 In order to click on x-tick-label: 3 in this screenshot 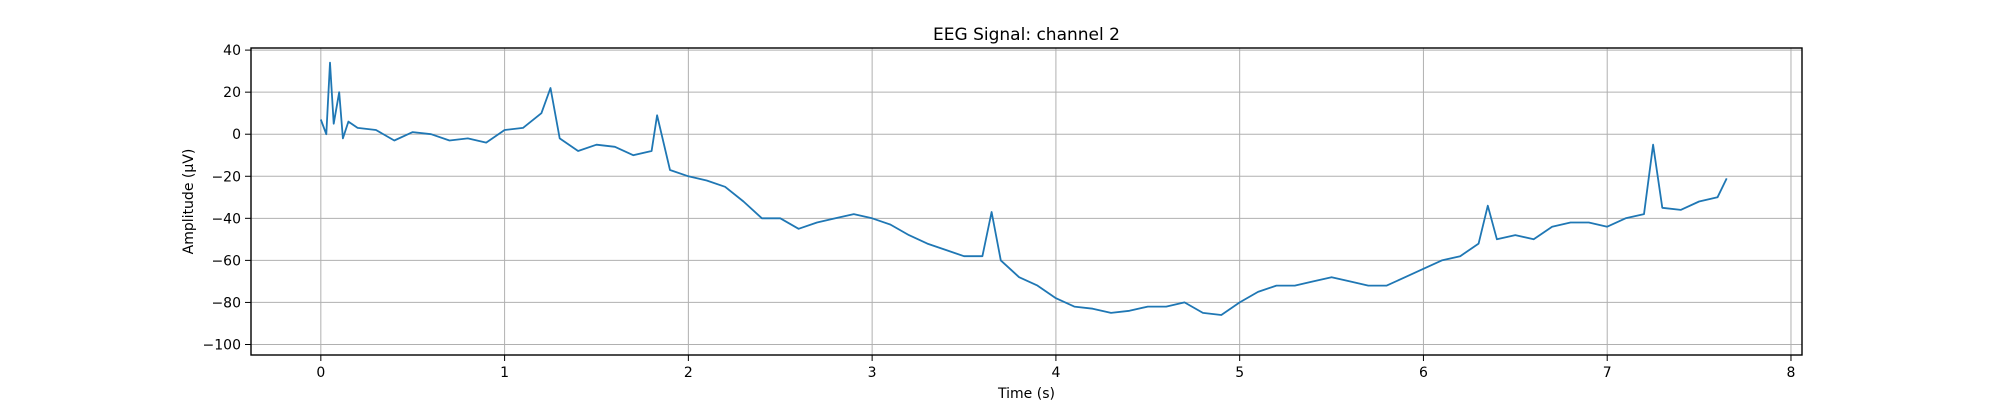, I will do `click(872, 373)`.